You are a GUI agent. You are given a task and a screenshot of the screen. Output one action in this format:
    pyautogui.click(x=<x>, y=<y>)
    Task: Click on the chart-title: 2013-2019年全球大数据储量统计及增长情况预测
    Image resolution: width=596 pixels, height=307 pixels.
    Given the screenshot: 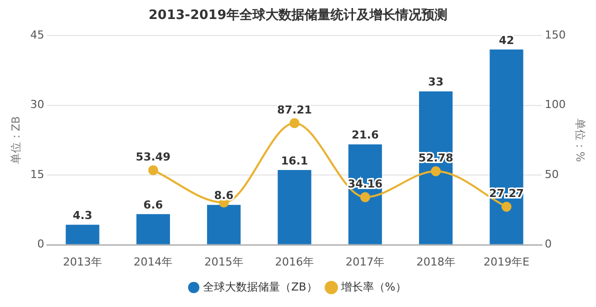 What is the action you would take?
    pyautogui.click(x=298, y=15)
    